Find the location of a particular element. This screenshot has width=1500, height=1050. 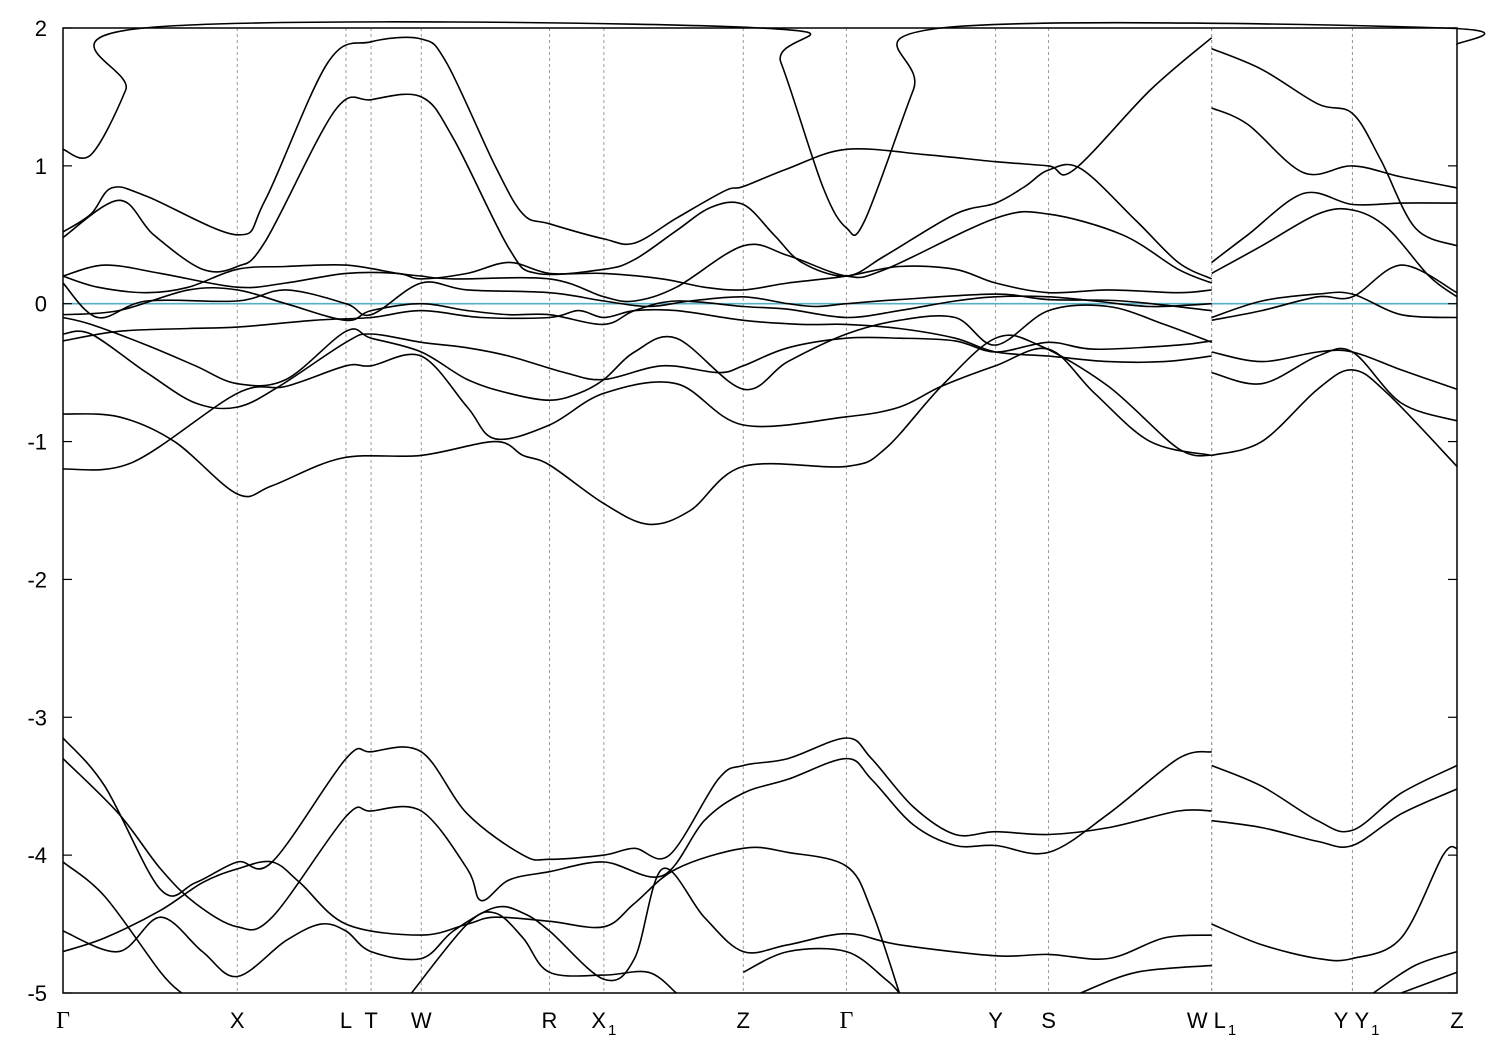

kpoint-label-10: S is located at coordinates (1048, 1020).